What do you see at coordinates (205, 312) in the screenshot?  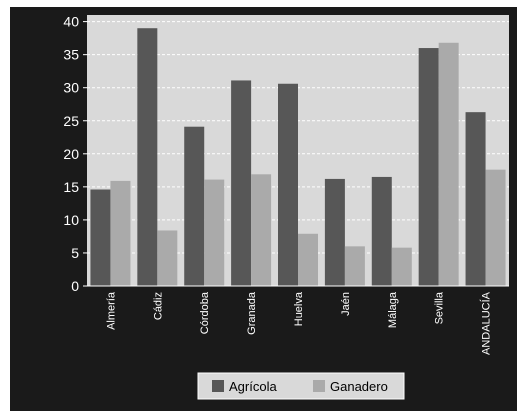 I see `x-category-label: Córdoba` at bounding box center [205, 312].